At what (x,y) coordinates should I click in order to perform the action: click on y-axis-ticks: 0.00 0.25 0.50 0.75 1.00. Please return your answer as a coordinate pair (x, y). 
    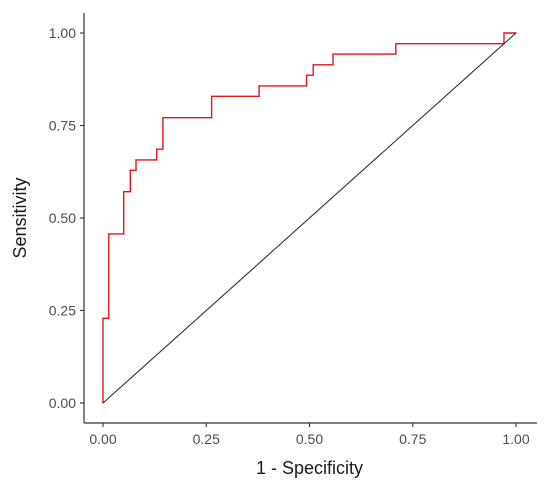
    Looking at the image, I should click on (66, 218).